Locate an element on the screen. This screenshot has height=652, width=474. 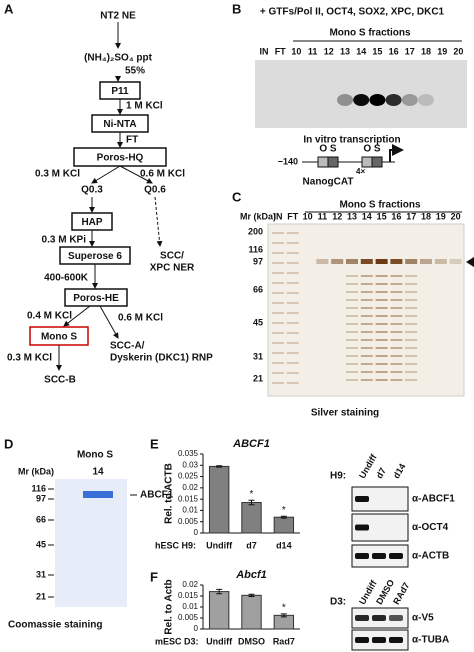
step: 0.3 M KPi is located at coordinates (64, 240).